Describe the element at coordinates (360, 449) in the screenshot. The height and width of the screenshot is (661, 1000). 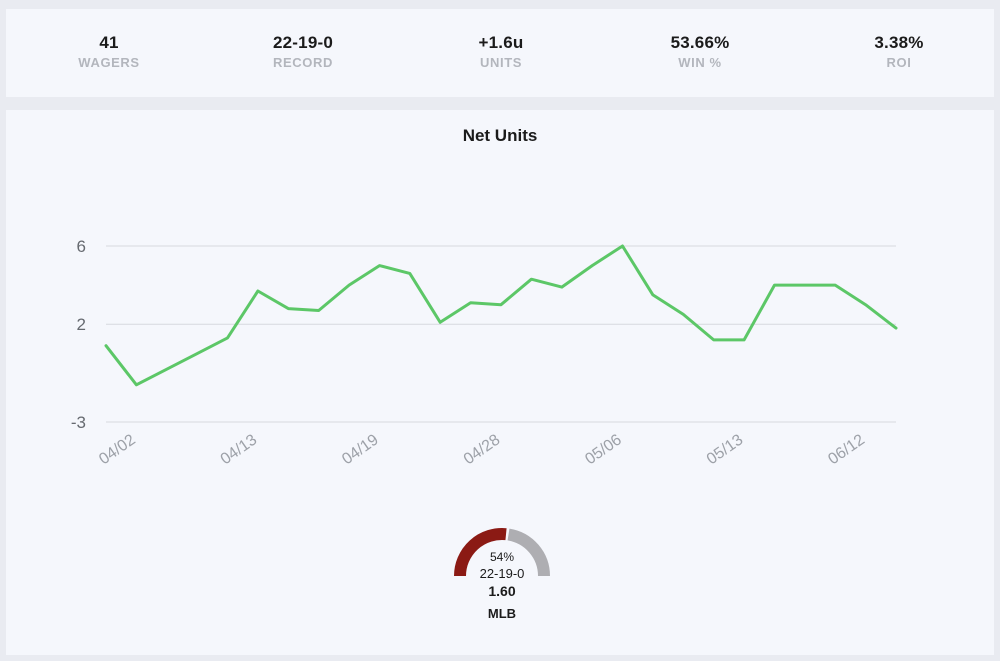
I see `x-tick-label: 04/19` at that location.